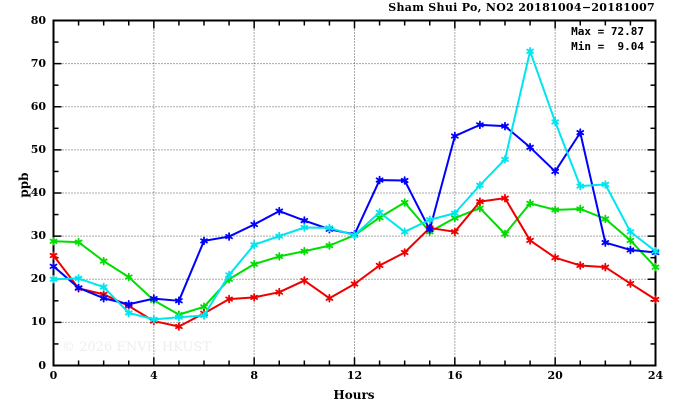  Describe the element at coordinates (254, 375) in the screenshot. I see `x-tick-label: 8` at that location.